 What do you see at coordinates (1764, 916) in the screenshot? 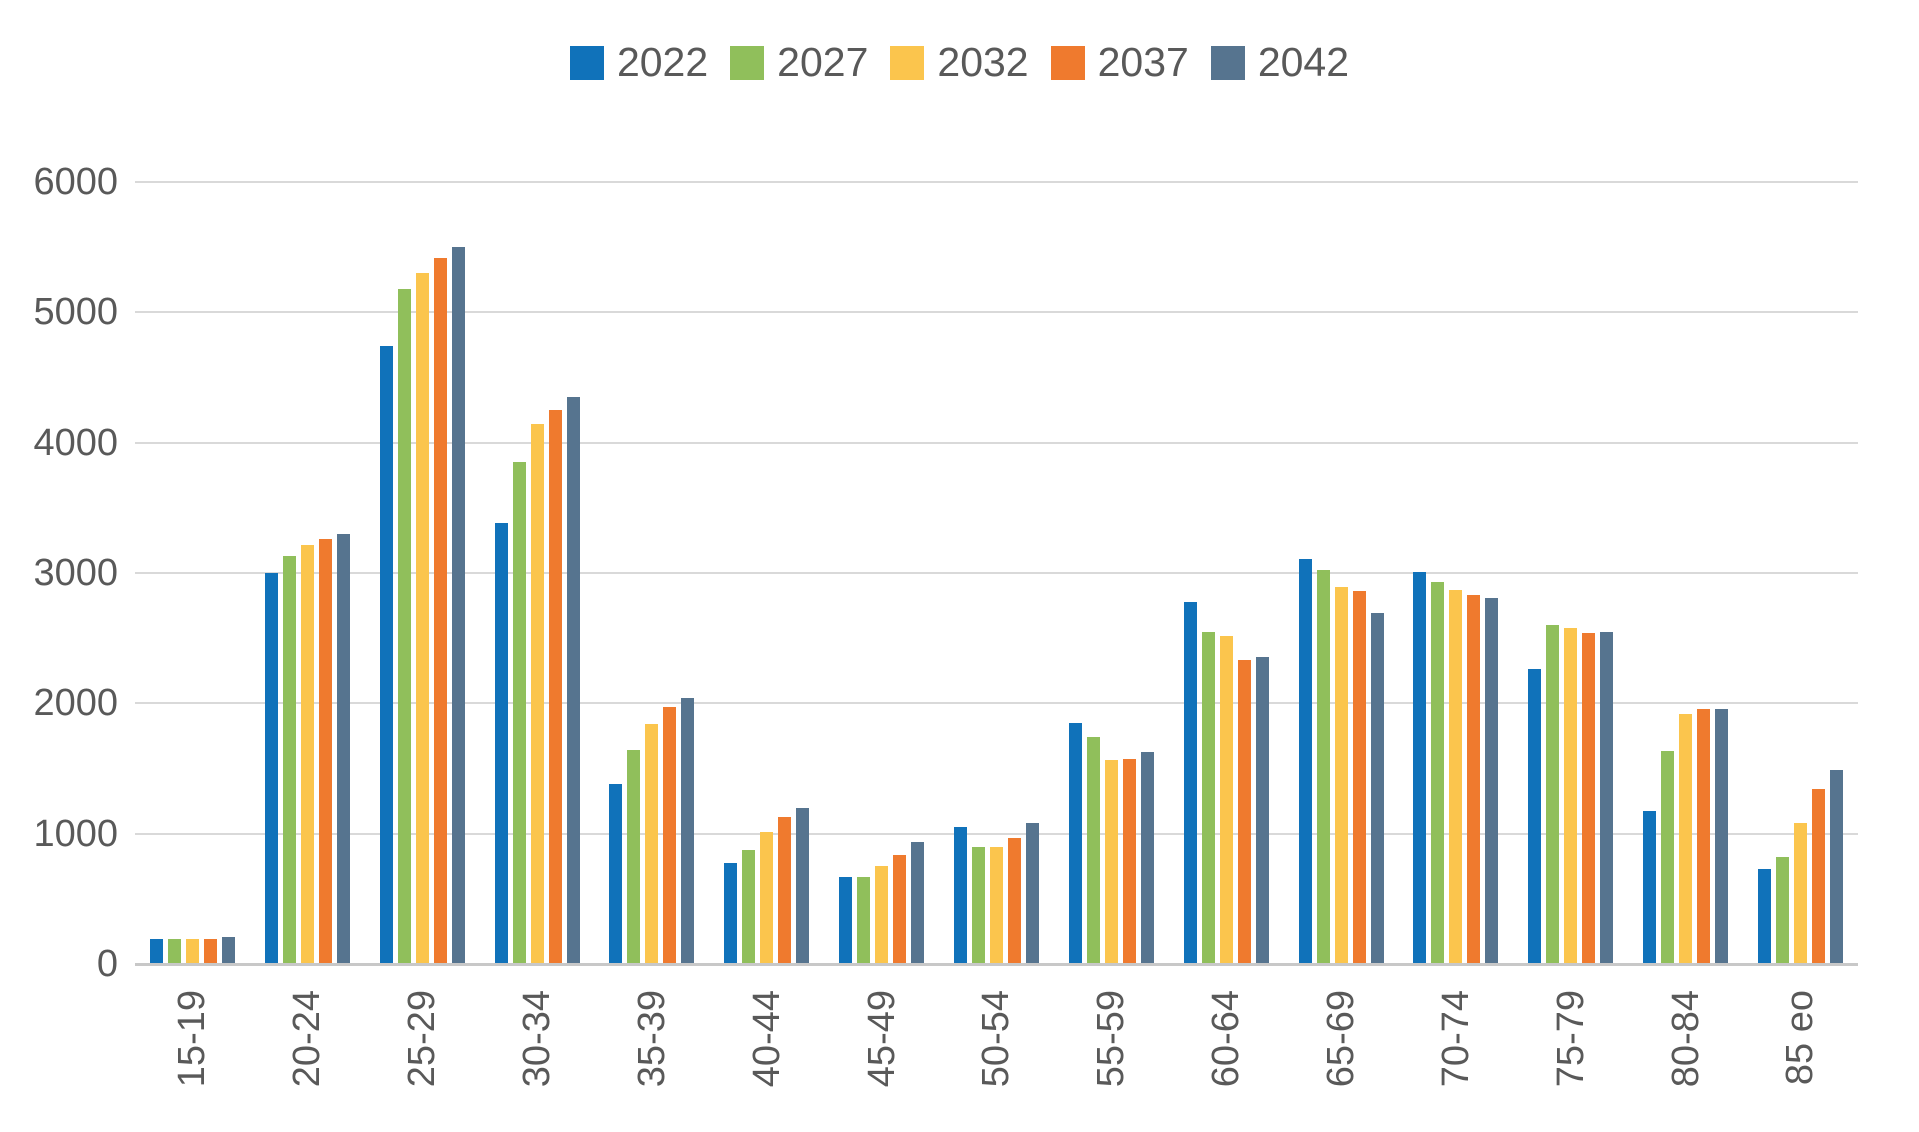
I see `bar-2022-85 eo` at bounding box center [1764, 916].